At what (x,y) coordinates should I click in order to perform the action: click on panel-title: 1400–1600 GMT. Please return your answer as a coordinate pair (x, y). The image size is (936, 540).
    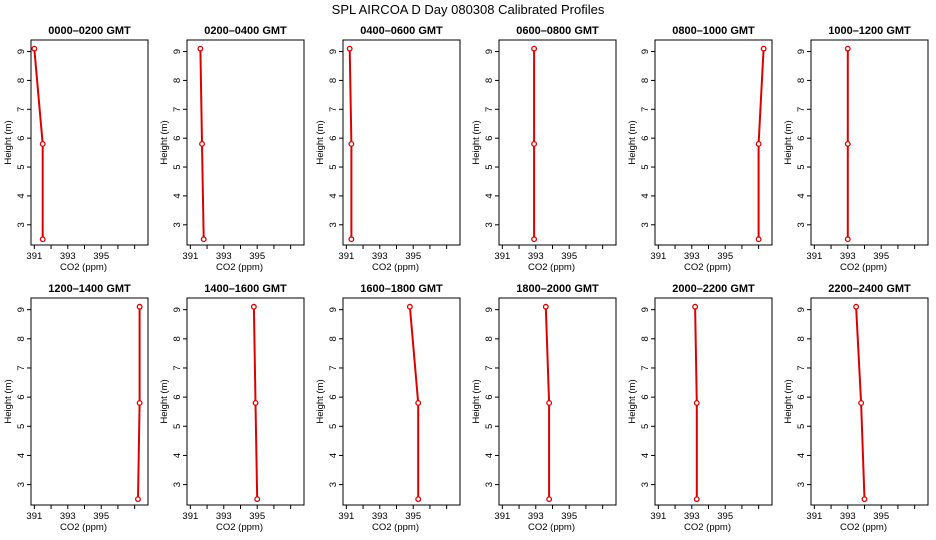
    Looking at the image, I should click on (245, 289).